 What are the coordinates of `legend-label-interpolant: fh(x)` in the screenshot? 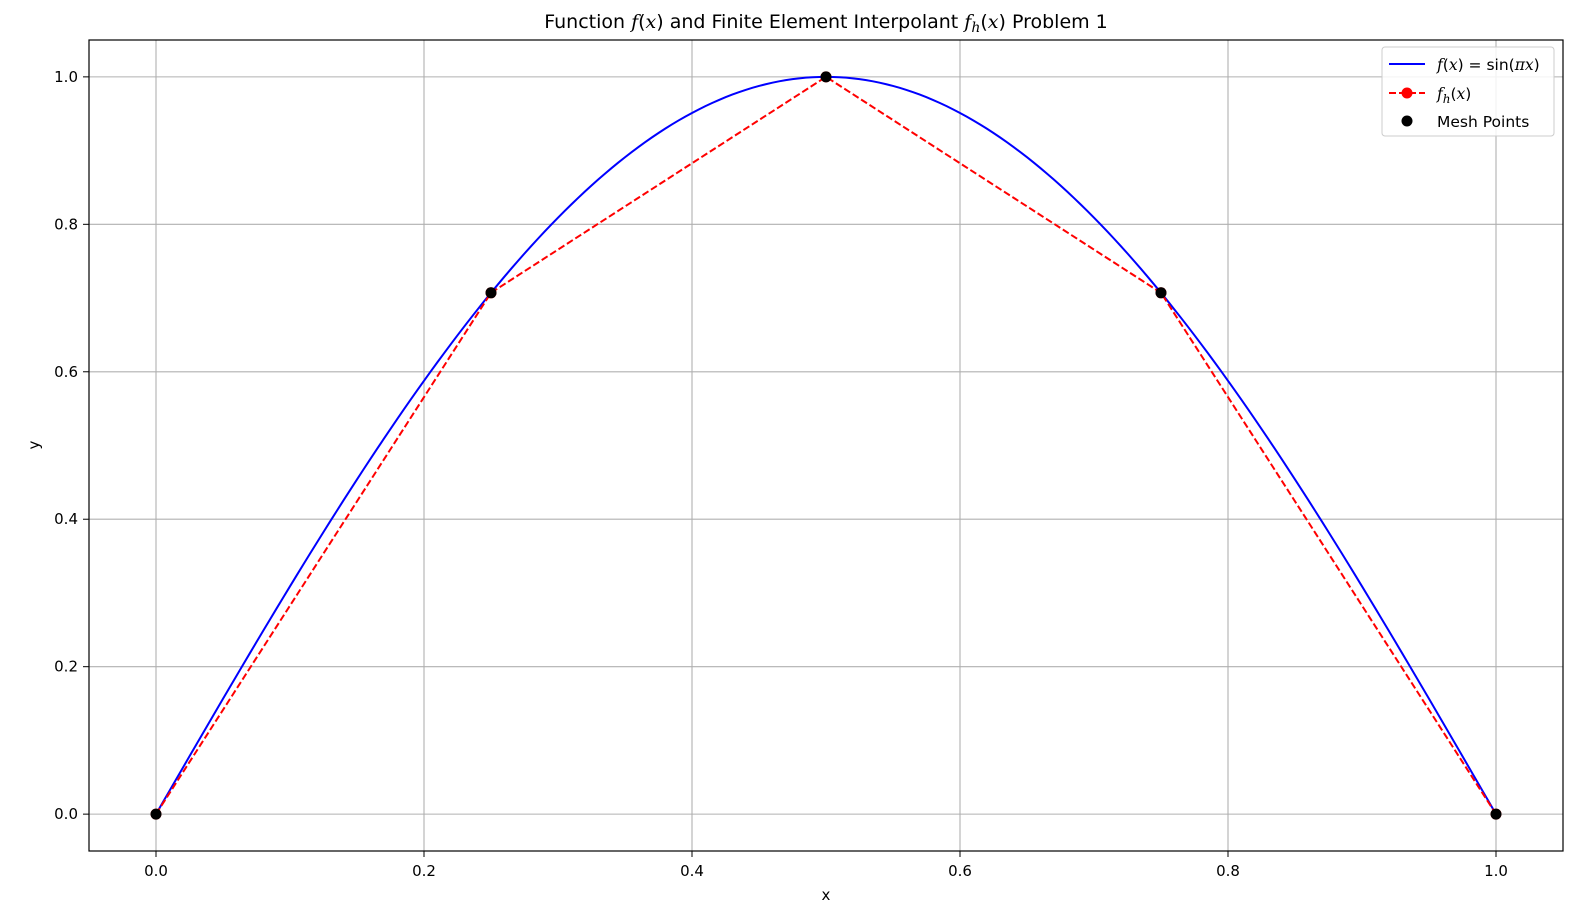 It's located at (1453, 95).